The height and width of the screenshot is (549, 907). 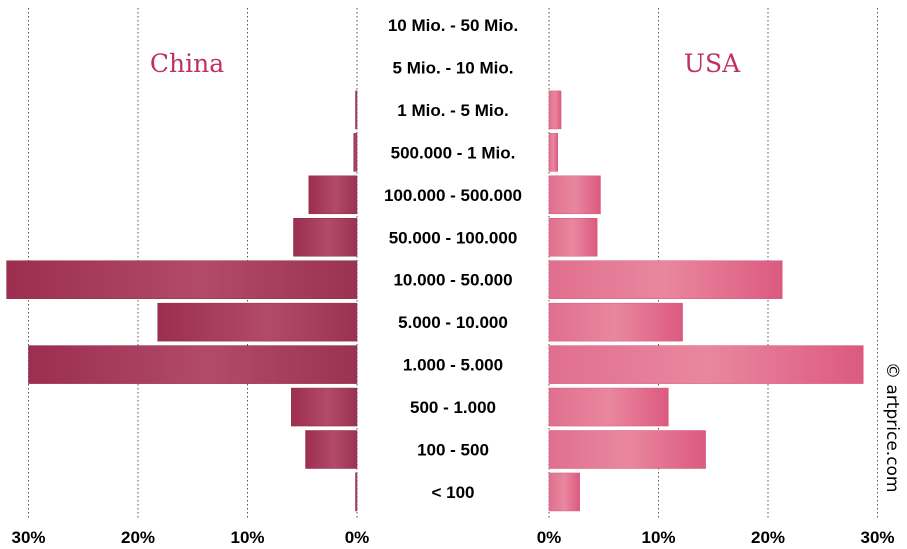 I want to click on copyright-credit: © artprice.com, so click(x=892, y=427).